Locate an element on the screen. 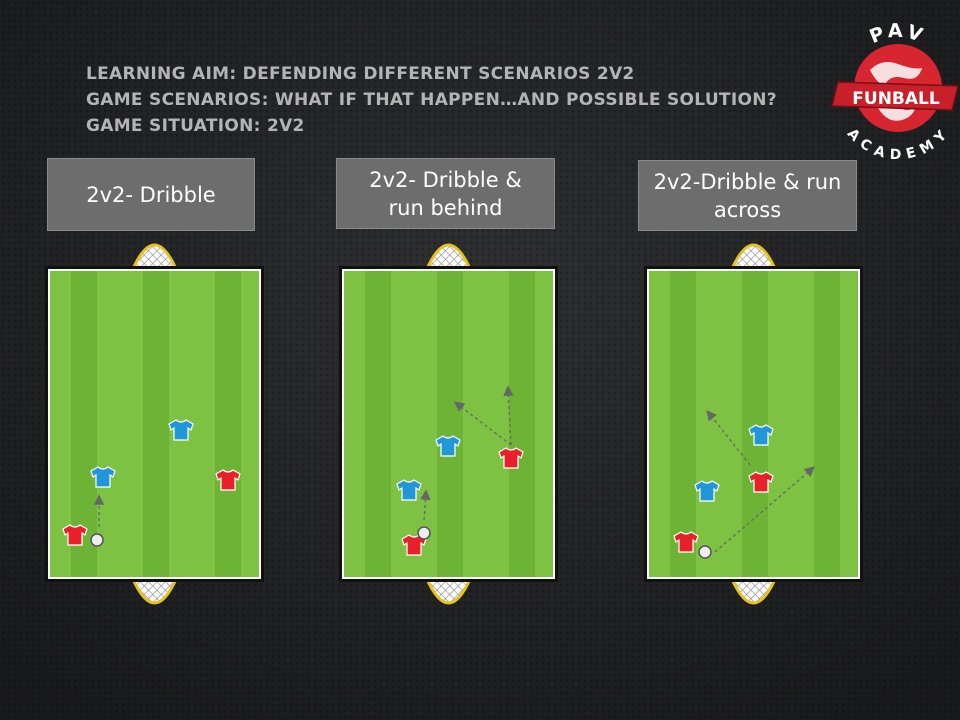  logo: FUNBALL PAV ACADEMY is located at coordinates (895, 91).